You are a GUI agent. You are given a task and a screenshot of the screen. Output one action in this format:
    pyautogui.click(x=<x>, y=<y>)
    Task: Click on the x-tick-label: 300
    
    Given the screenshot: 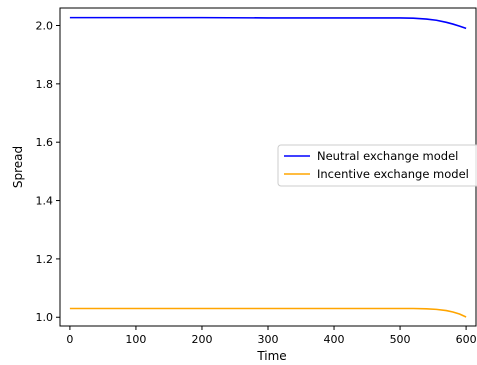 What is the action you would take?
    pyautogui.click(x=268, y=339)
    